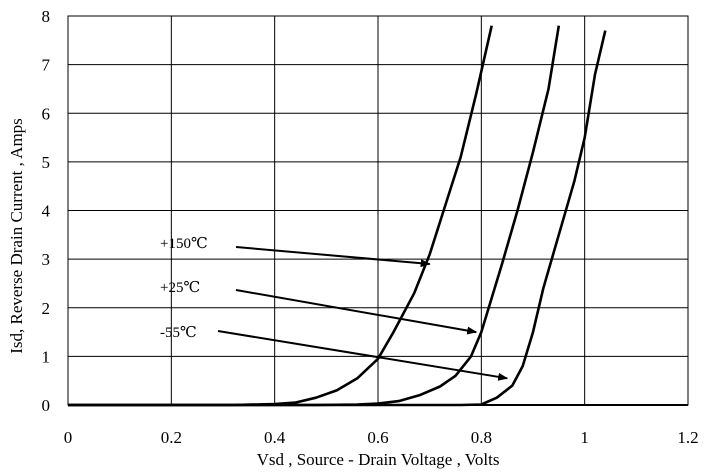 The height and width of the screenshot is (475, 705). I want to click on y-tick-label: 5, so click(46, 162).